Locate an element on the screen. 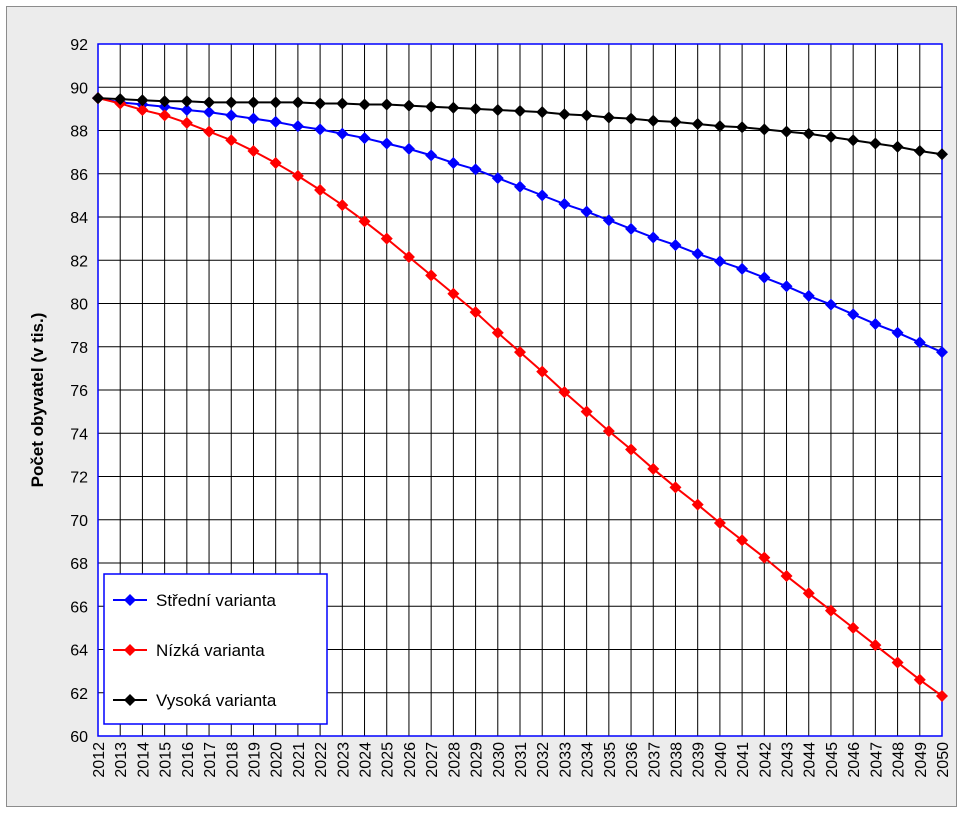 This screenshot has width=963, height=813. x-tick-label: 2038 is located at coordinates (676, 760).